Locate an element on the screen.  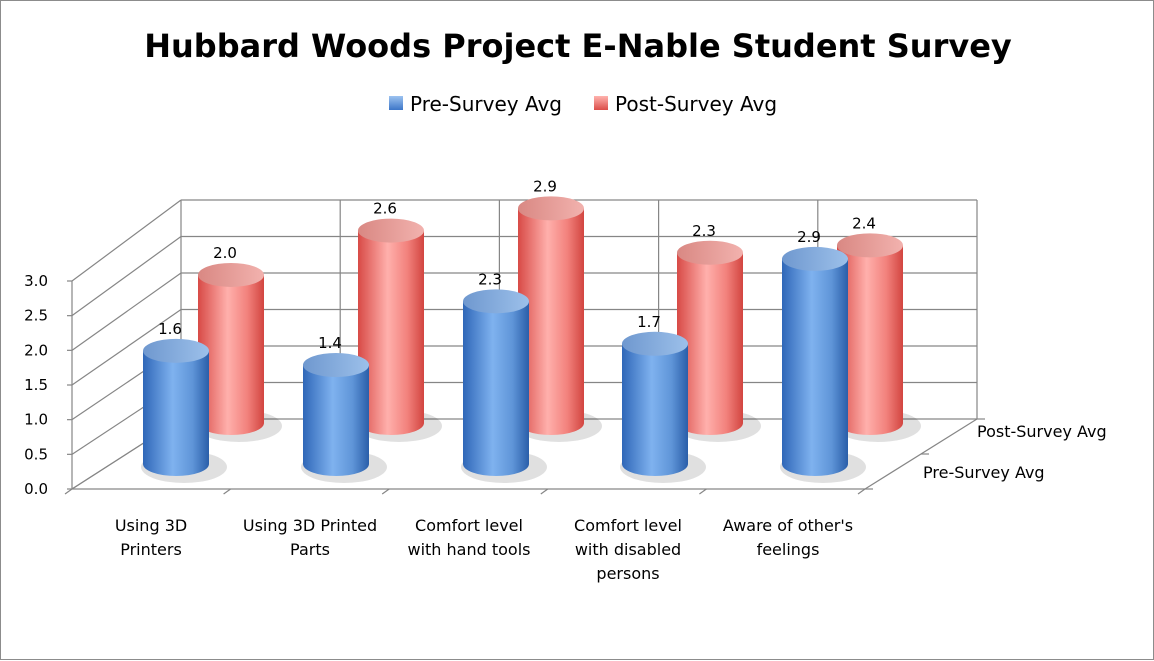
legend-label-post: Post-Survey Avg is located at coordinates (696, 104).